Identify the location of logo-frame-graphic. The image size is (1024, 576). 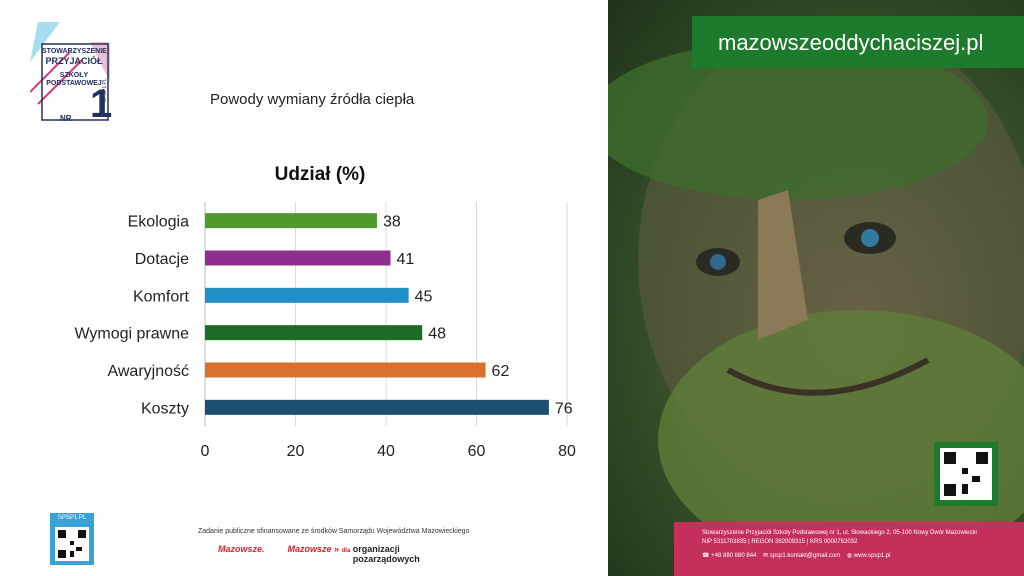
(70, 71).